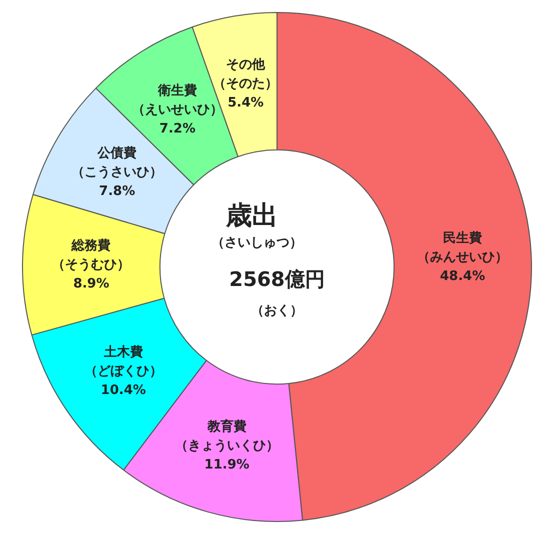  What do you see at coordinates (91, 255) in the screenshot?
I see `slice-label: 総務費（そうむひ）` at bounding box center [91, 255].